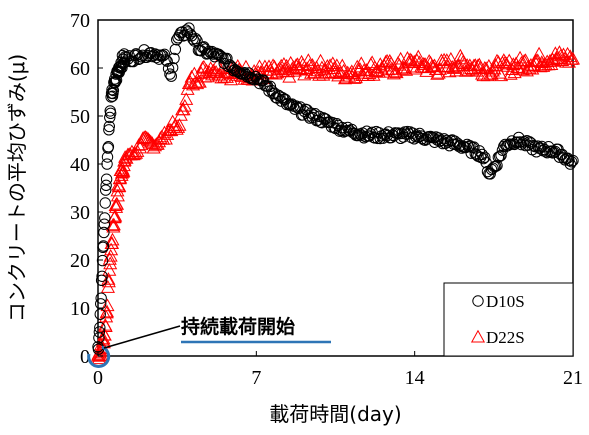 The height and width of the screenshot is (435, 589). I want to click on legend-label-d10s: D10S, so click(505, 301).